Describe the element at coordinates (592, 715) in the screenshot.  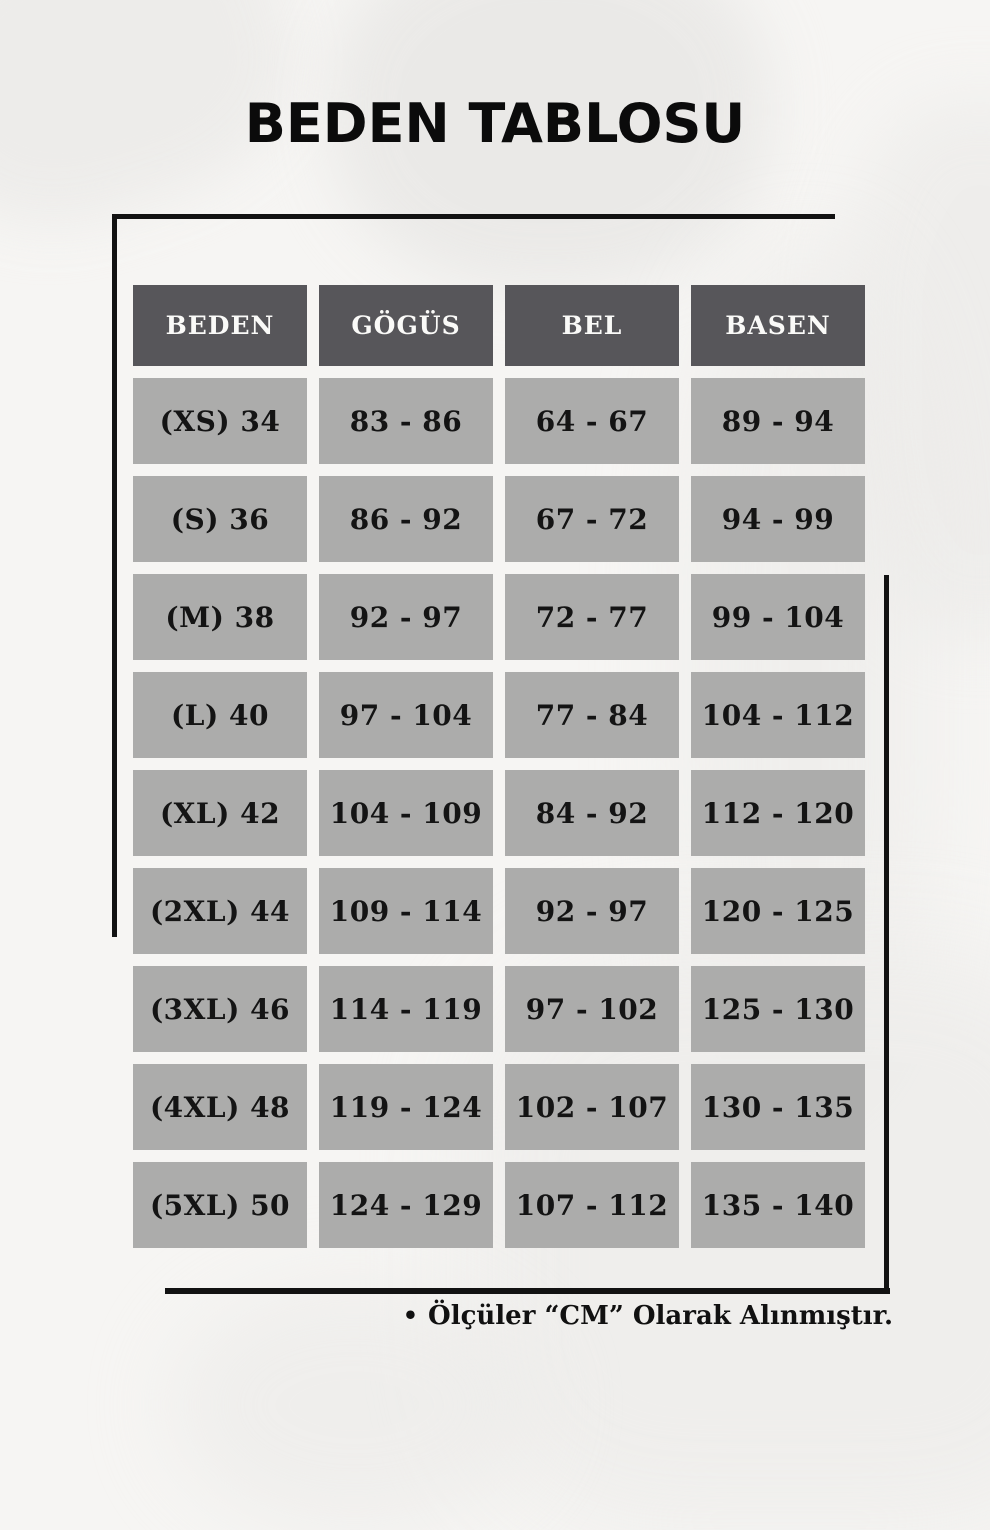
I see `size-cell: 77 - 84` at that location.